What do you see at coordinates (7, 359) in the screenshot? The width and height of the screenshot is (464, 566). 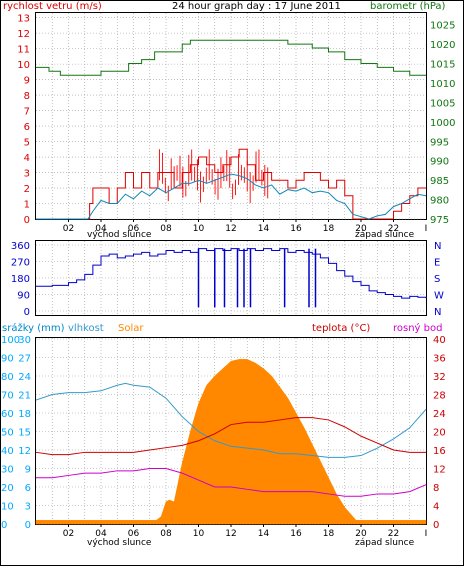 I see `humidity-tick-label: 90` at bounding box center [7, 359].